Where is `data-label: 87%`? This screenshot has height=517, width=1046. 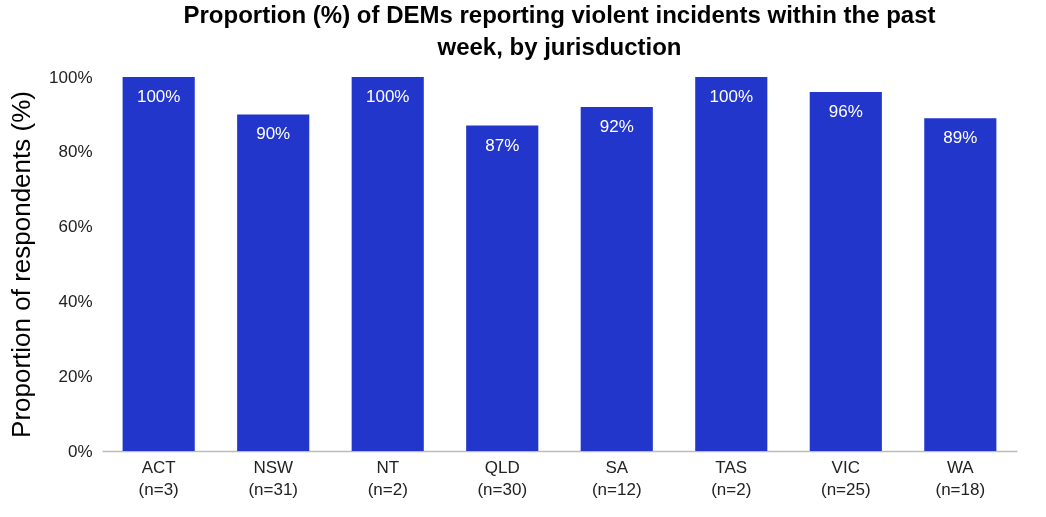
data-label: 87% is located at coordinates (502, 145).